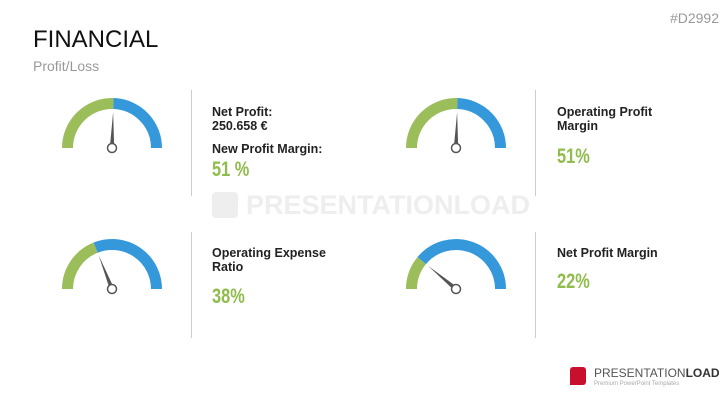 The image size is (727, 409). I want to click on operating-expense-ratio-value: 38%, so click(228, 296).